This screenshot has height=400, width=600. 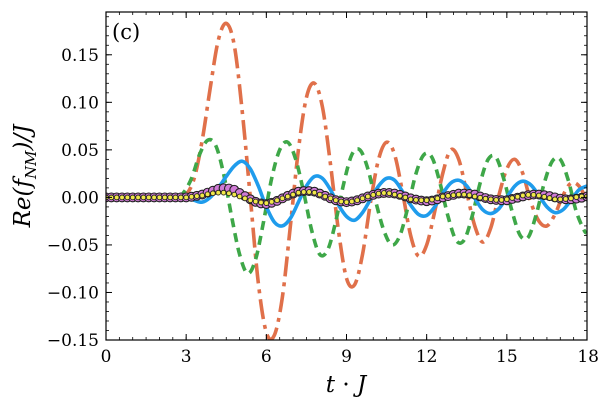 What do you see at coordinates (347, 385) in the screenshot?
I see `x-axis-title: t · J` at bounding box center [347, 385].